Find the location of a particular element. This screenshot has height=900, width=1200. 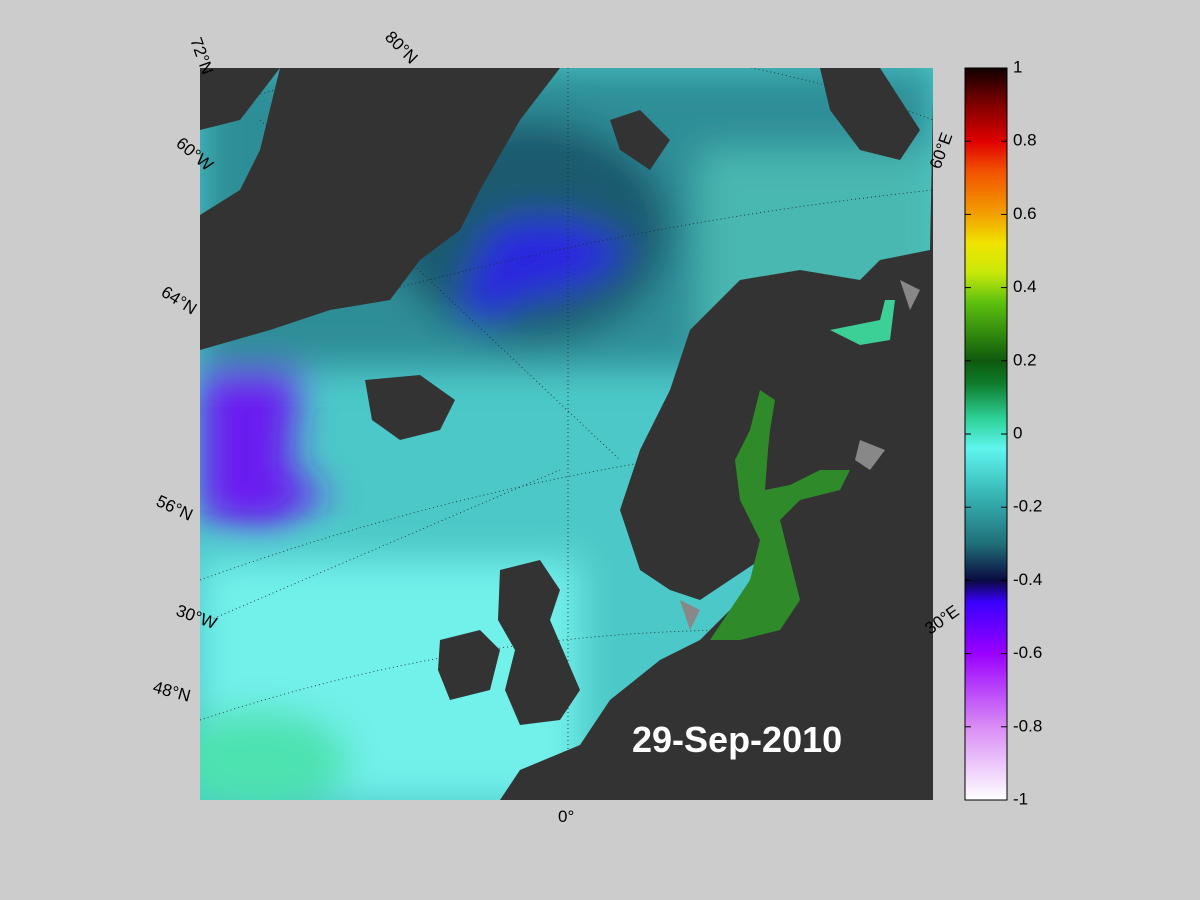

colorbar-tick-label: 0.4 is located at coordinates (1025, 286).